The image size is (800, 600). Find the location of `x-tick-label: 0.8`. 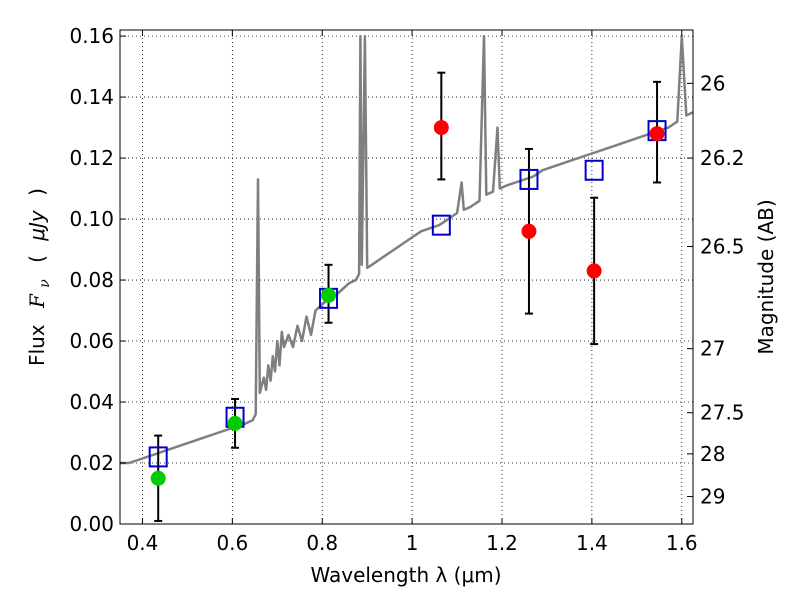

x-tick-label: 0.8 is located at coordinates (322, 543).